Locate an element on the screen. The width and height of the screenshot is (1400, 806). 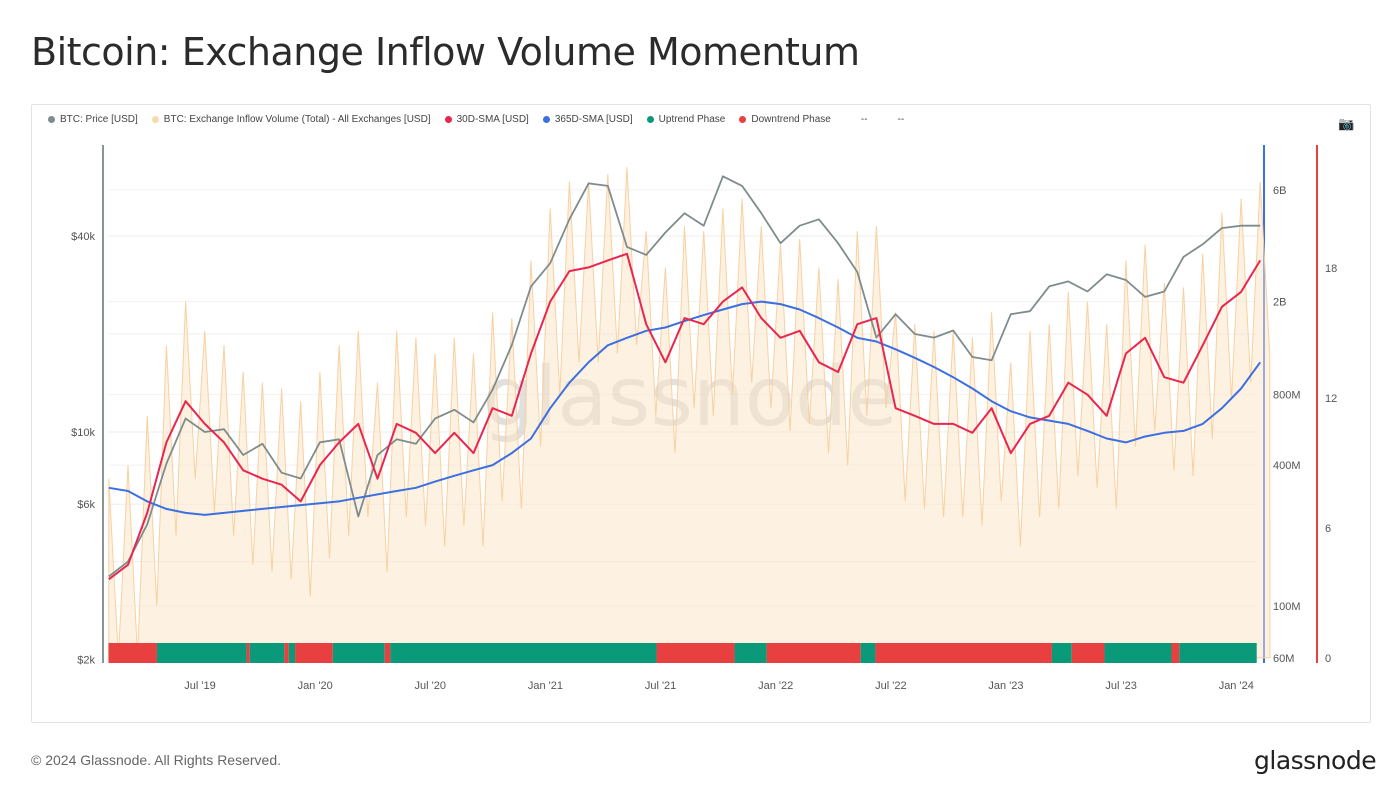
page-title: Bitcoin: Exchange Inflow Volume Momentum is located at coordinates (445, 52).